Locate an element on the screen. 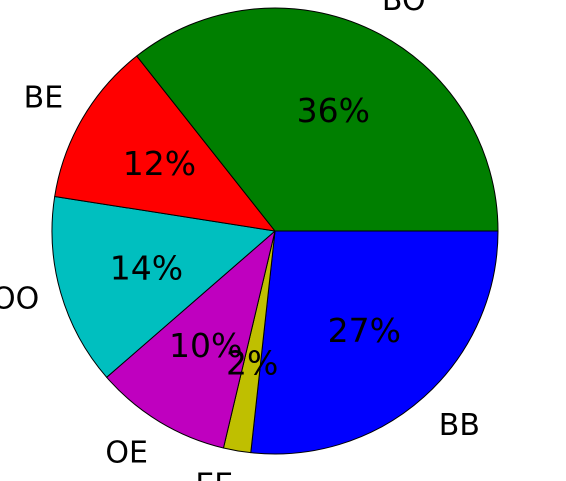 The height and width of the screenshot is (481, 566). percent-label-bo: 36% is located at coordinates (333, 110).